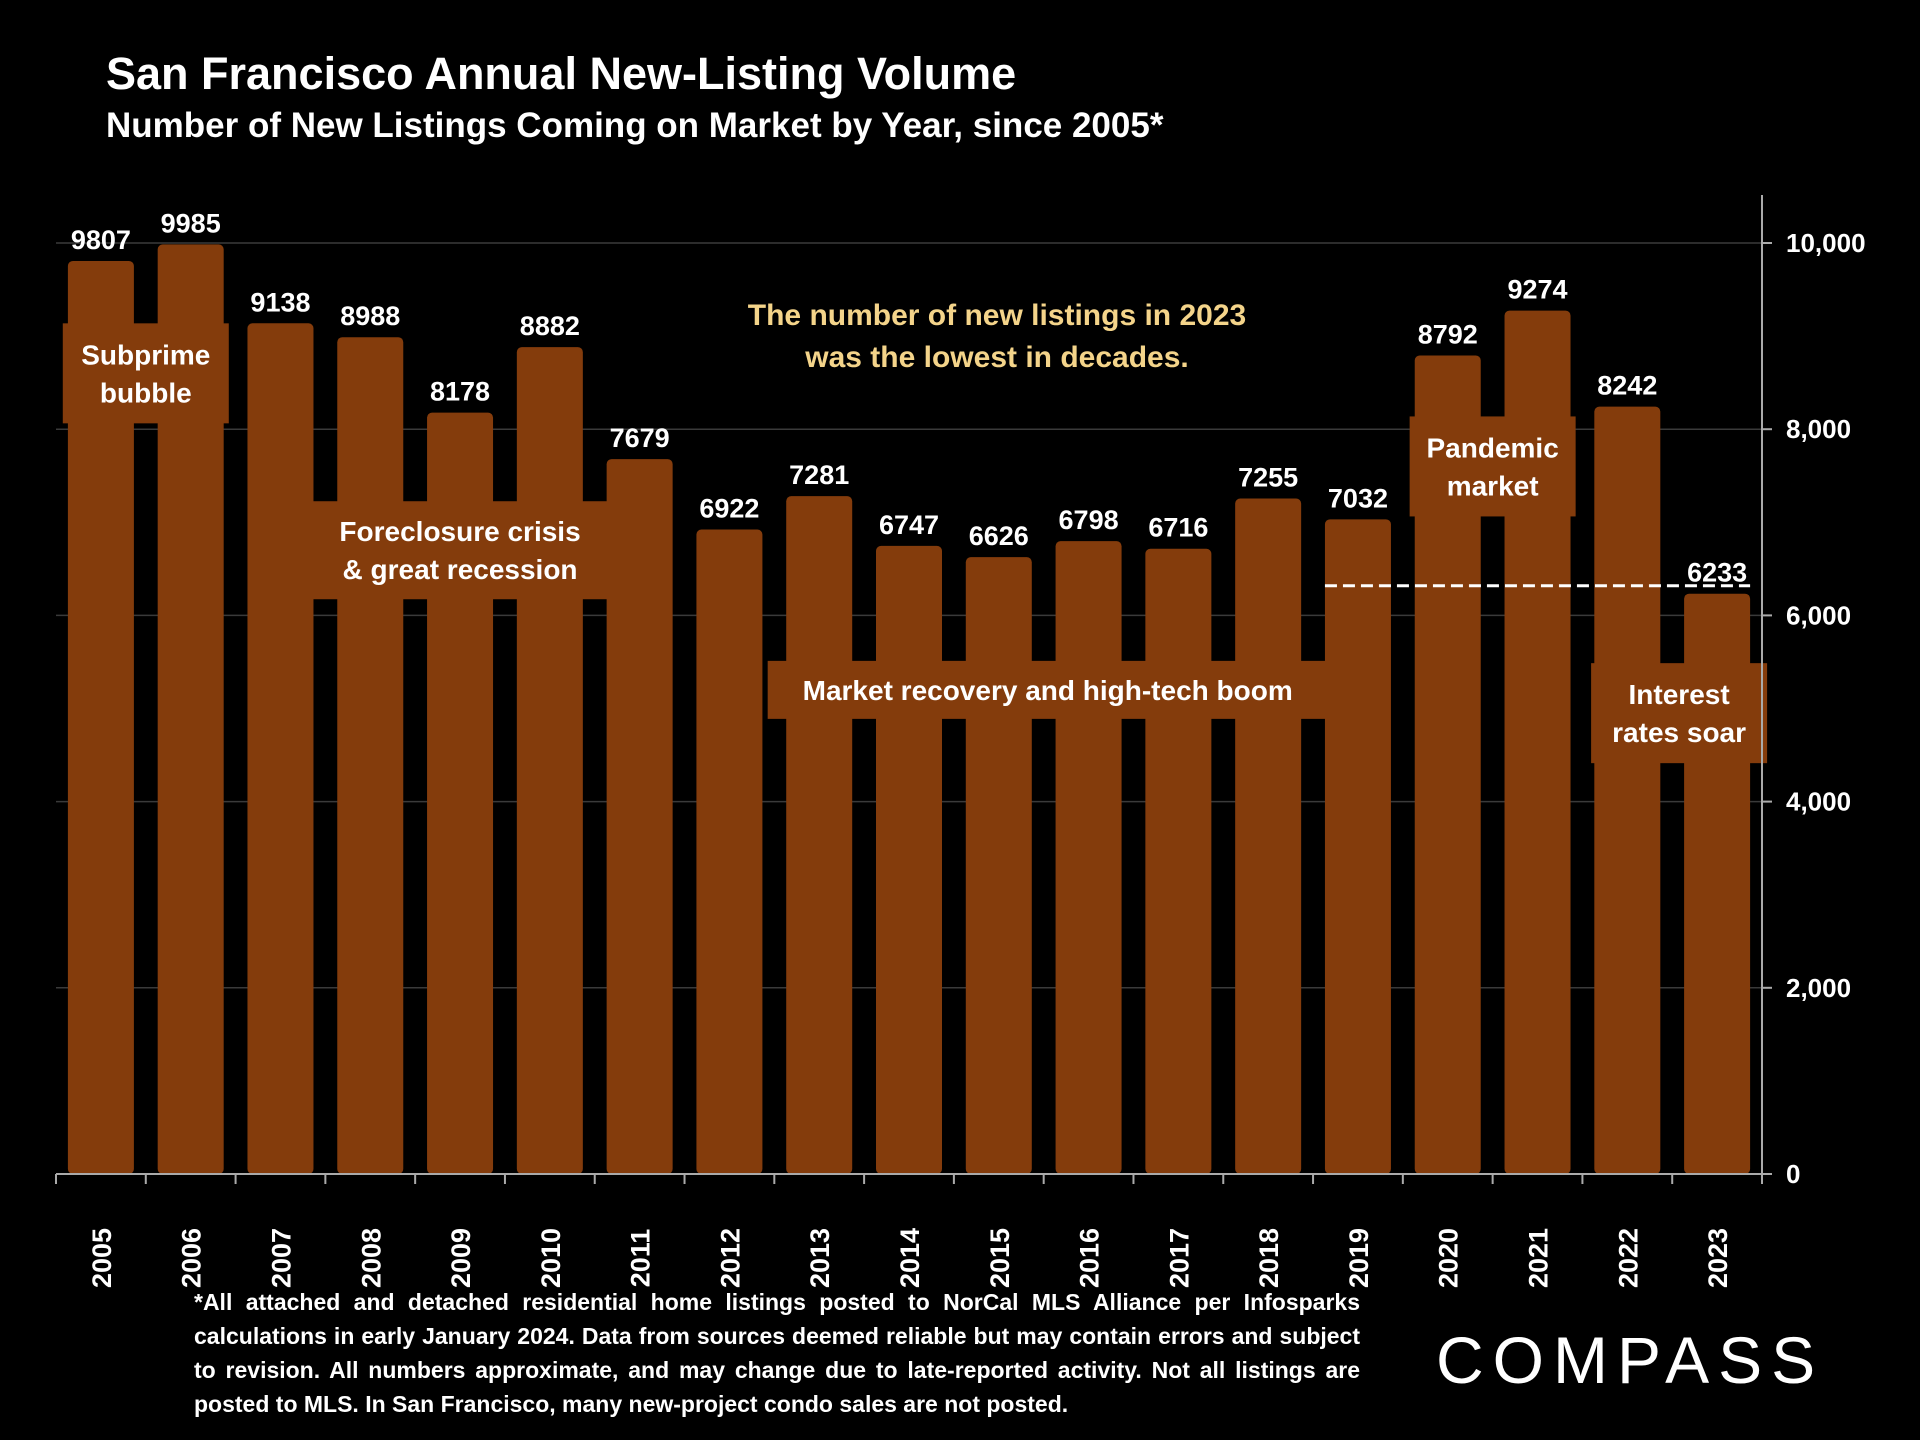 The height and width of the screenshot is (1440, 1920). I want to click on x-tick-label-2021: 2021, so click(1539, 1258).